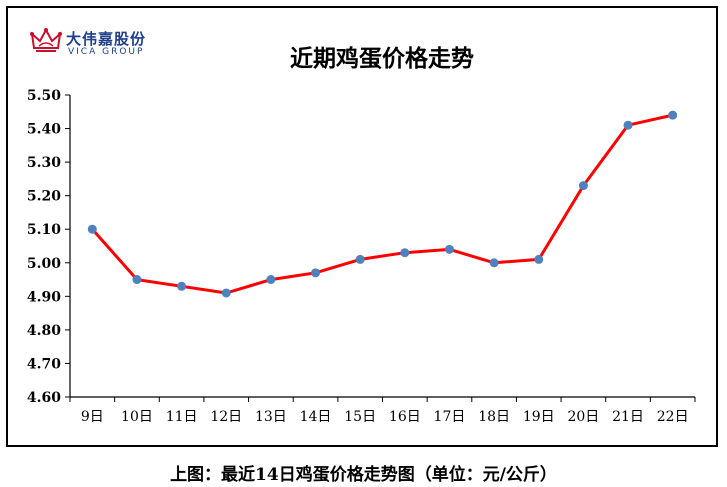 The image size is (727, 487). What do you see at coordinates (673, 417) in the screenshot?
I see `x-tick-label: 22日` at bounding box center [673, 417].